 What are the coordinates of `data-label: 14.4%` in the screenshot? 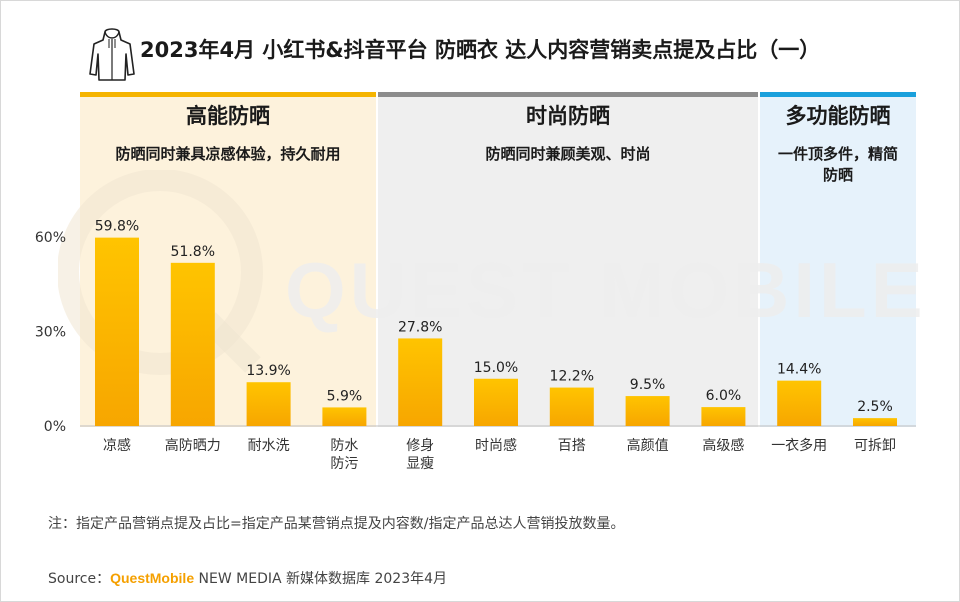 It's located at (799, 370).